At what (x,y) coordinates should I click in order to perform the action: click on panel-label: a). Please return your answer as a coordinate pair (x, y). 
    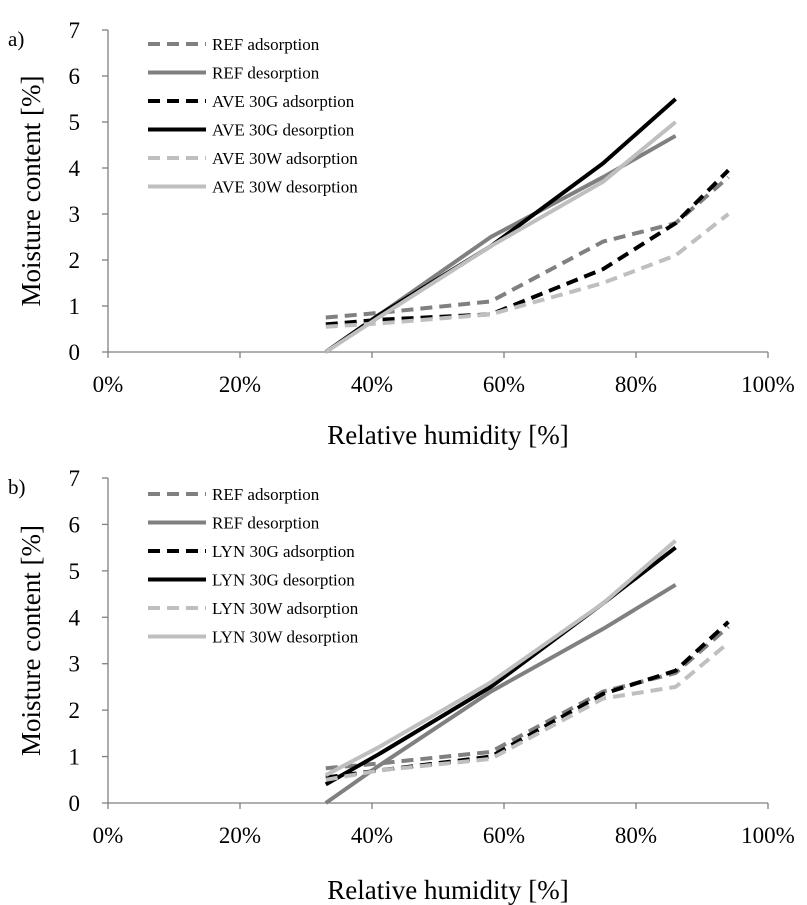
    Looking at the image, I should click on (16, 39).